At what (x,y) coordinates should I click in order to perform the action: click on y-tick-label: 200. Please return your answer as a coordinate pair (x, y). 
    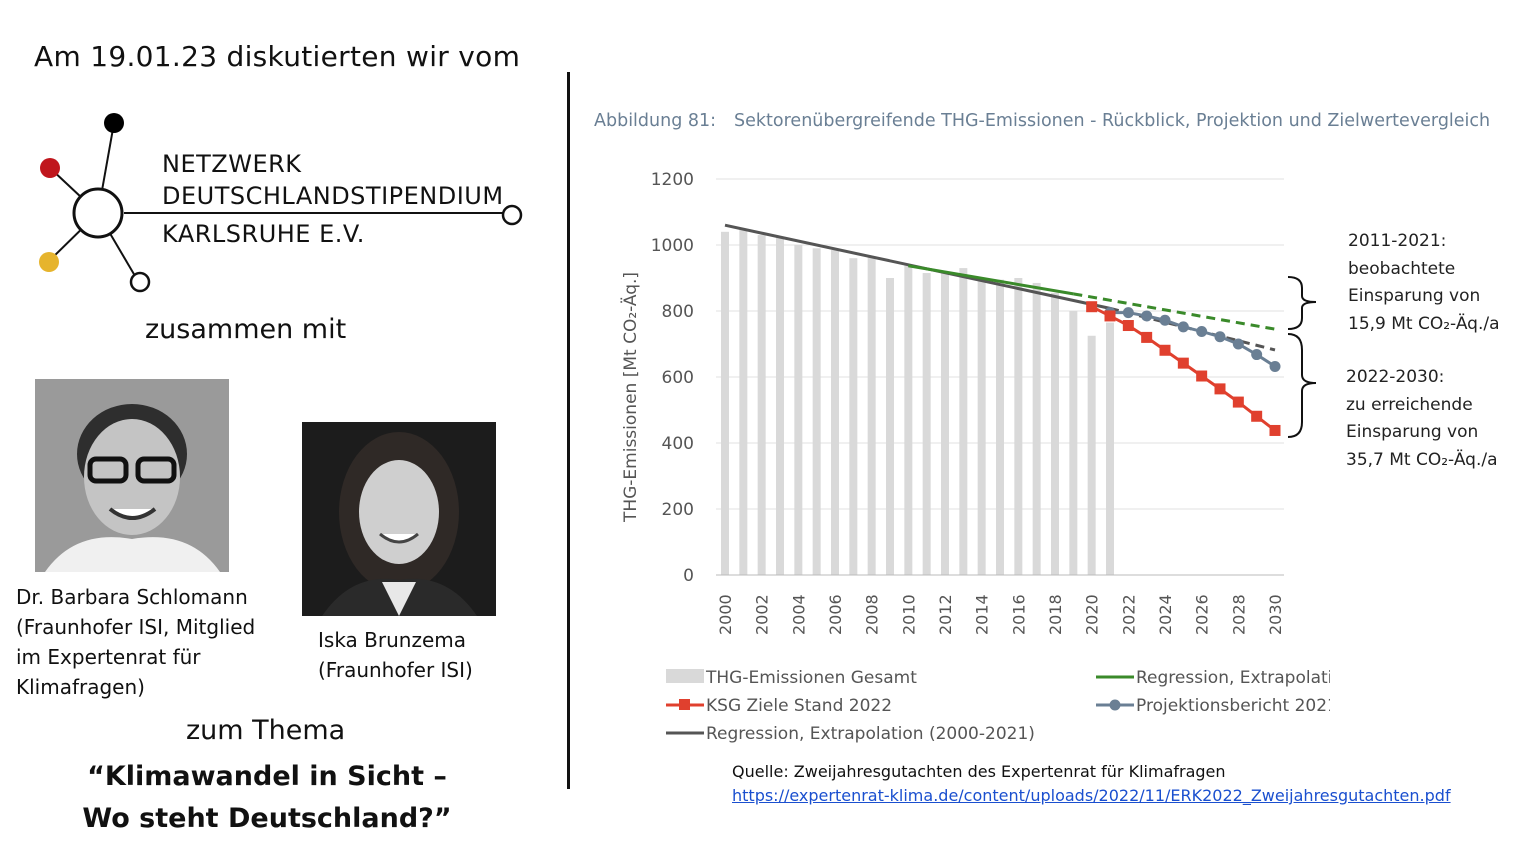
    Looking at the image, I should click on (678, 510).